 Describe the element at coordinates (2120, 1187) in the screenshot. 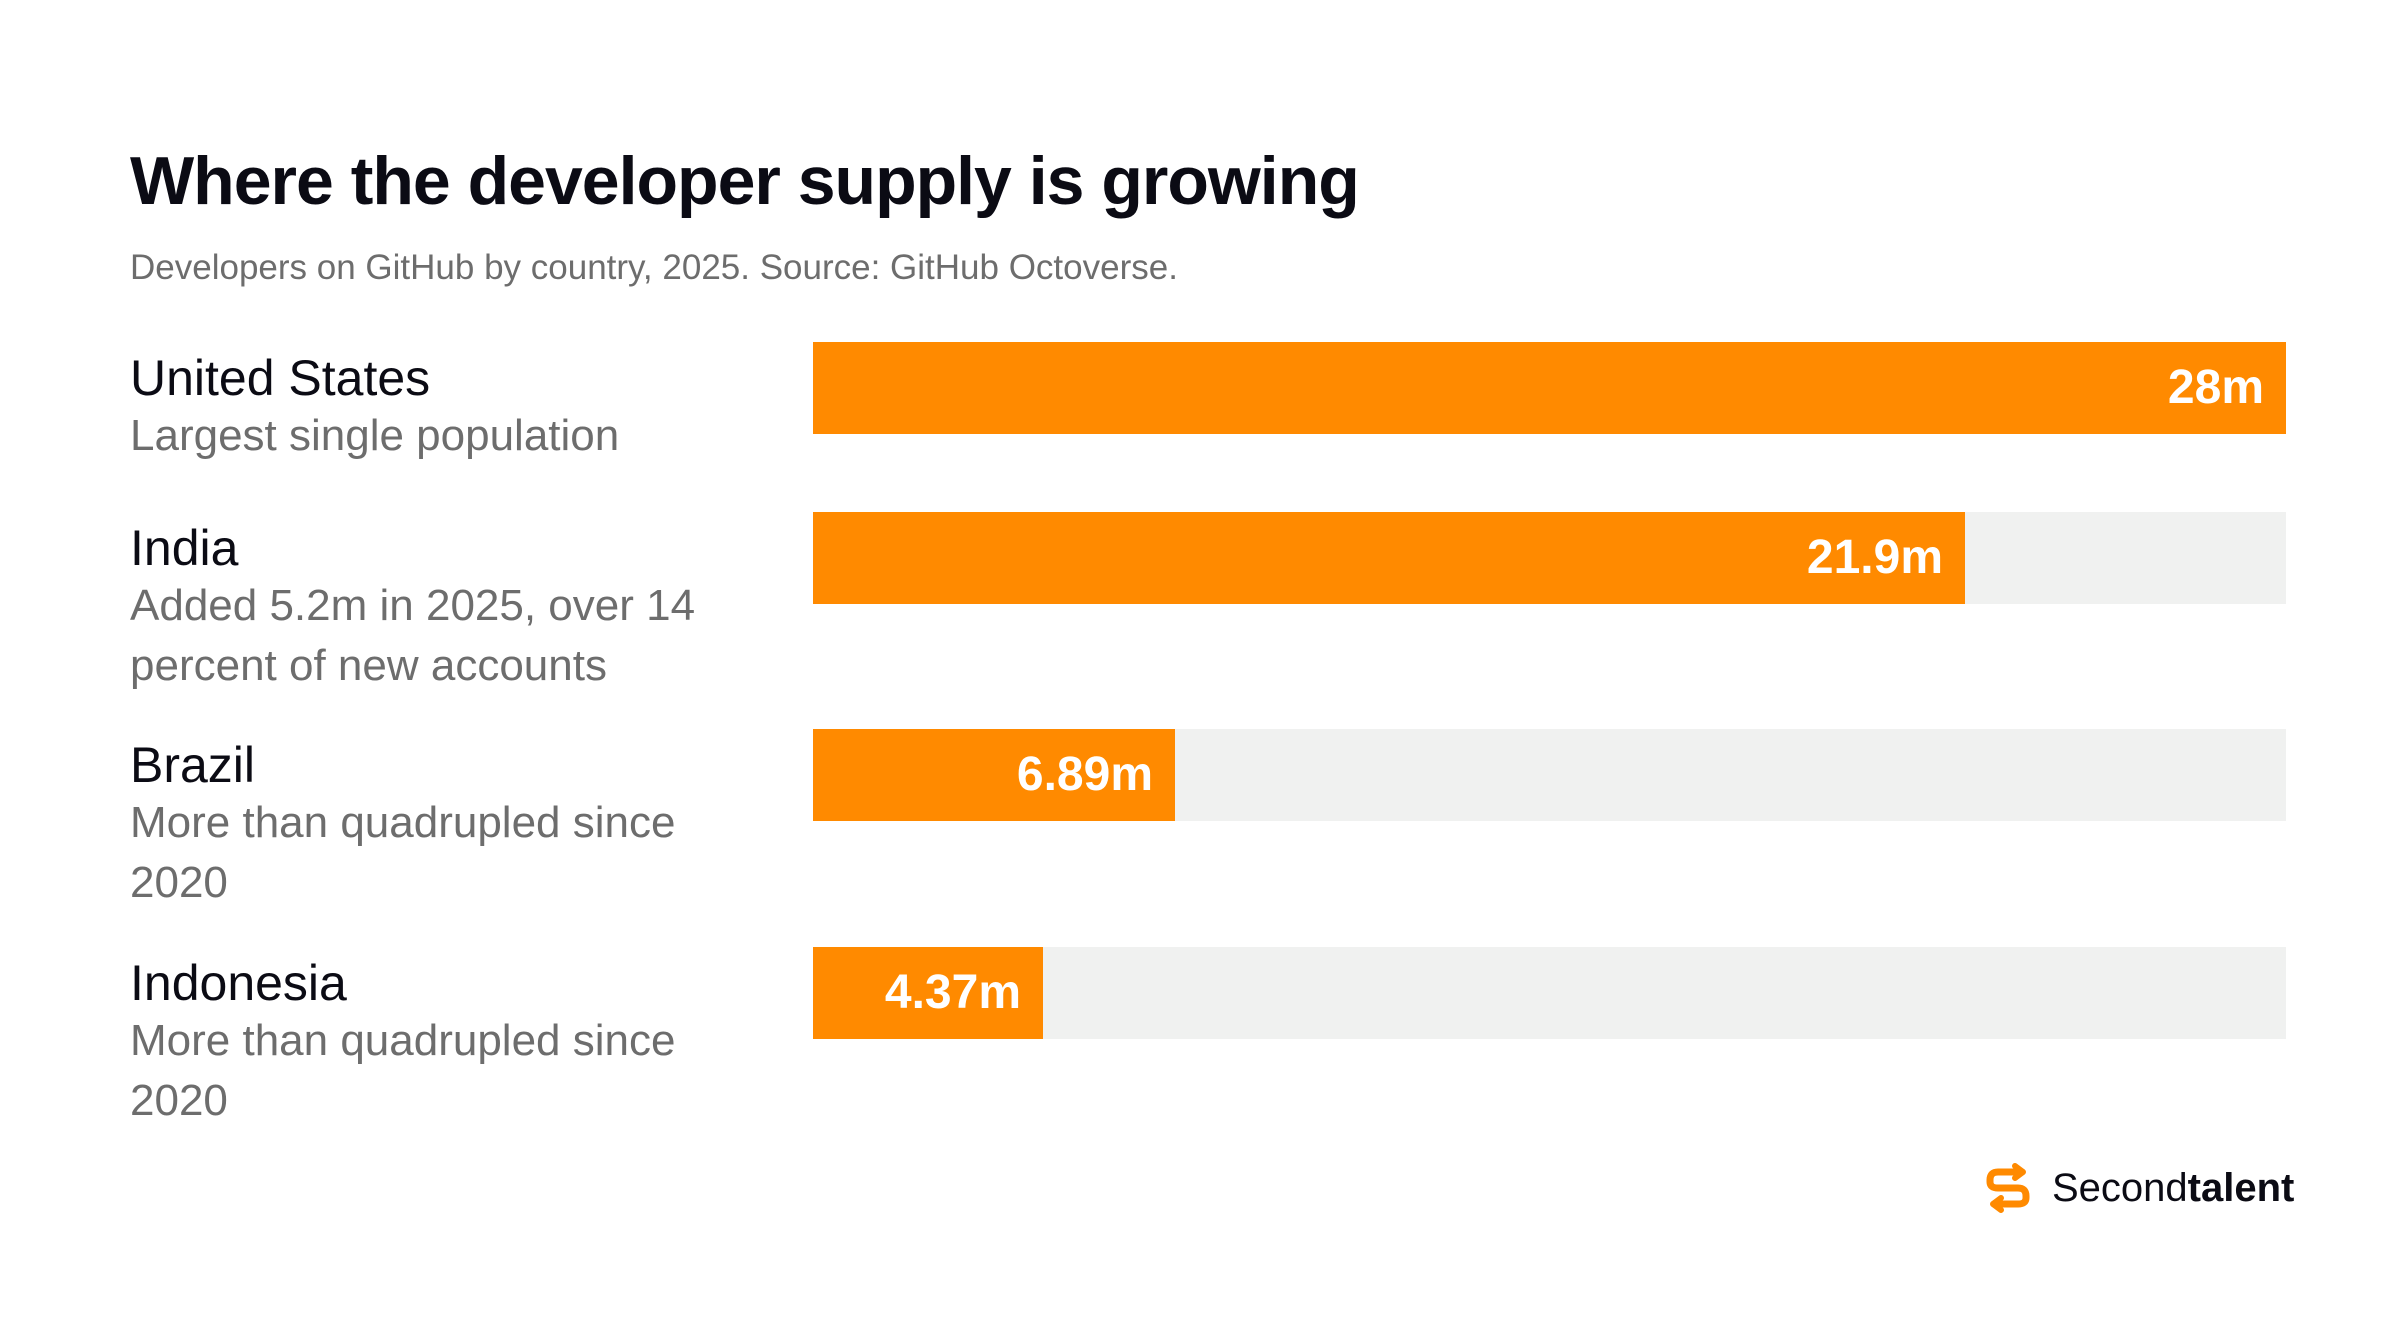

I see `brand-name-light: Second` at that location.